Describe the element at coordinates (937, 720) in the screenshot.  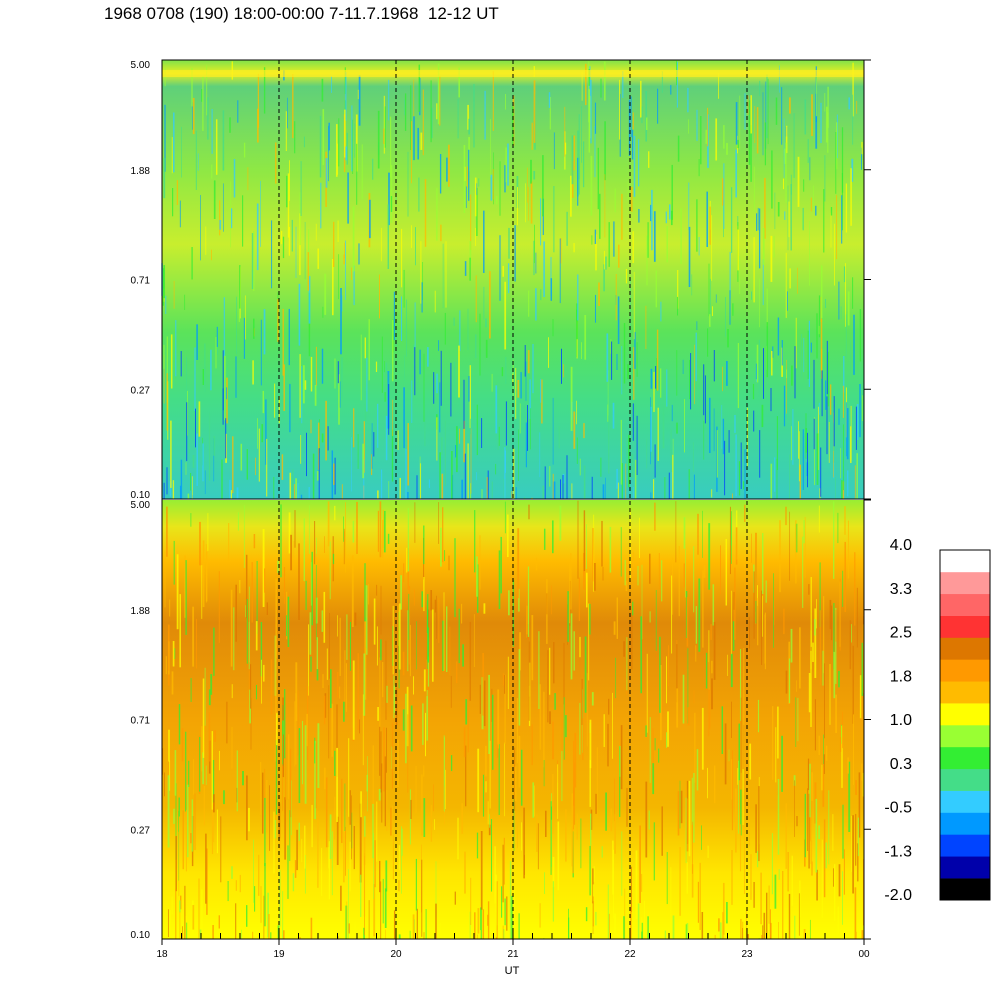
I see `colorbar: 4.0 3.3 2.5 1.8 1.0 0.3 -0.5 -1.3 -2.0` at that location.